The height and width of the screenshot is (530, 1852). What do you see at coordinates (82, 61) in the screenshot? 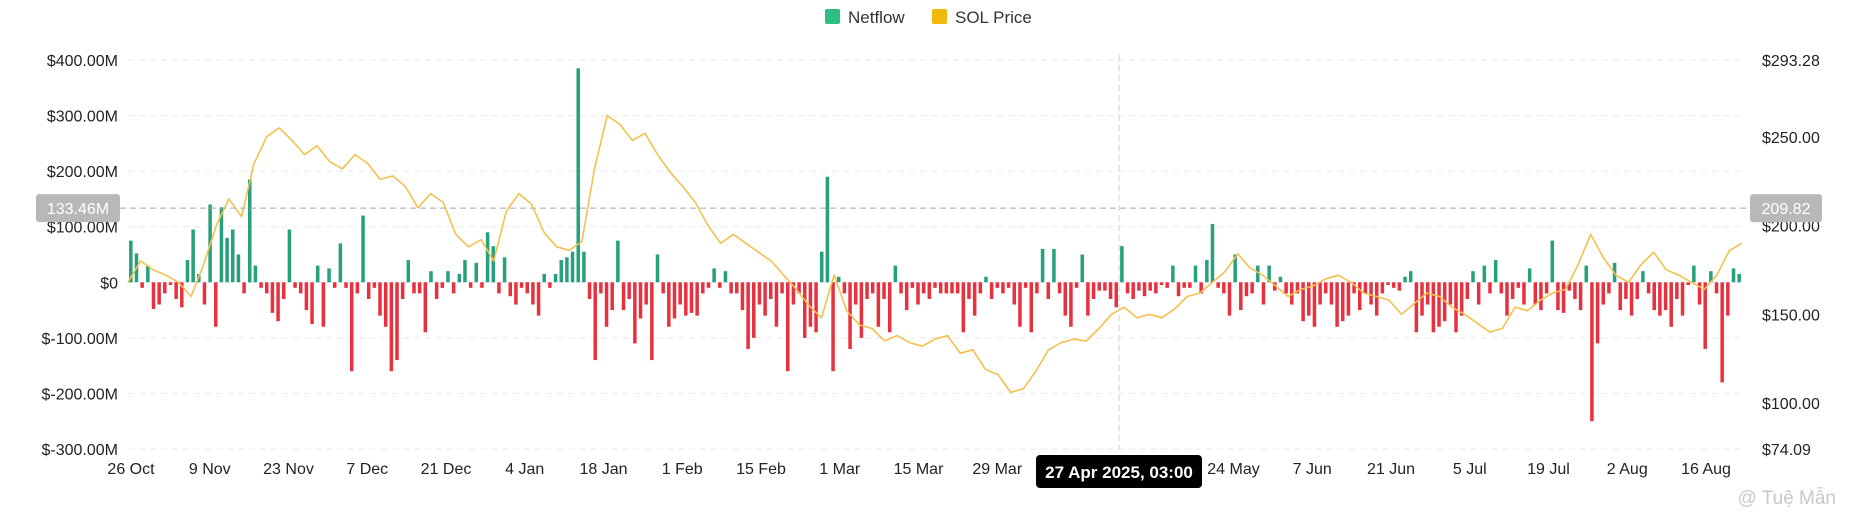
I see `y-left-tick-label: $400.00M` at bounding box center [82, 61].